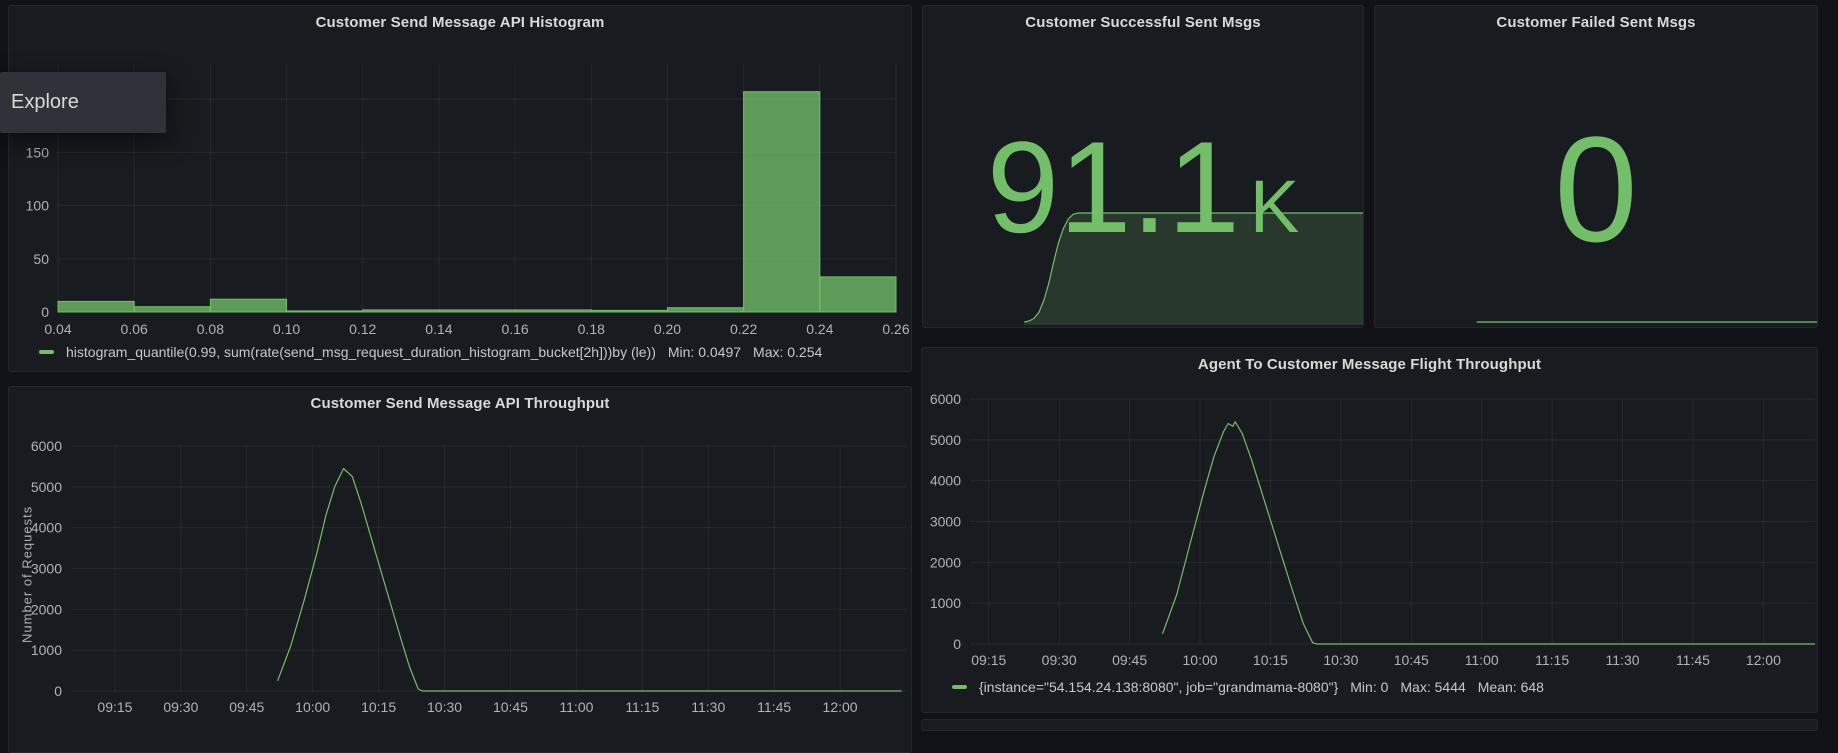  What do you see at coordinates (38, 206) in the screenshot?
I see `y-axis-tick-label: 100` at bounding box center [38, 206].